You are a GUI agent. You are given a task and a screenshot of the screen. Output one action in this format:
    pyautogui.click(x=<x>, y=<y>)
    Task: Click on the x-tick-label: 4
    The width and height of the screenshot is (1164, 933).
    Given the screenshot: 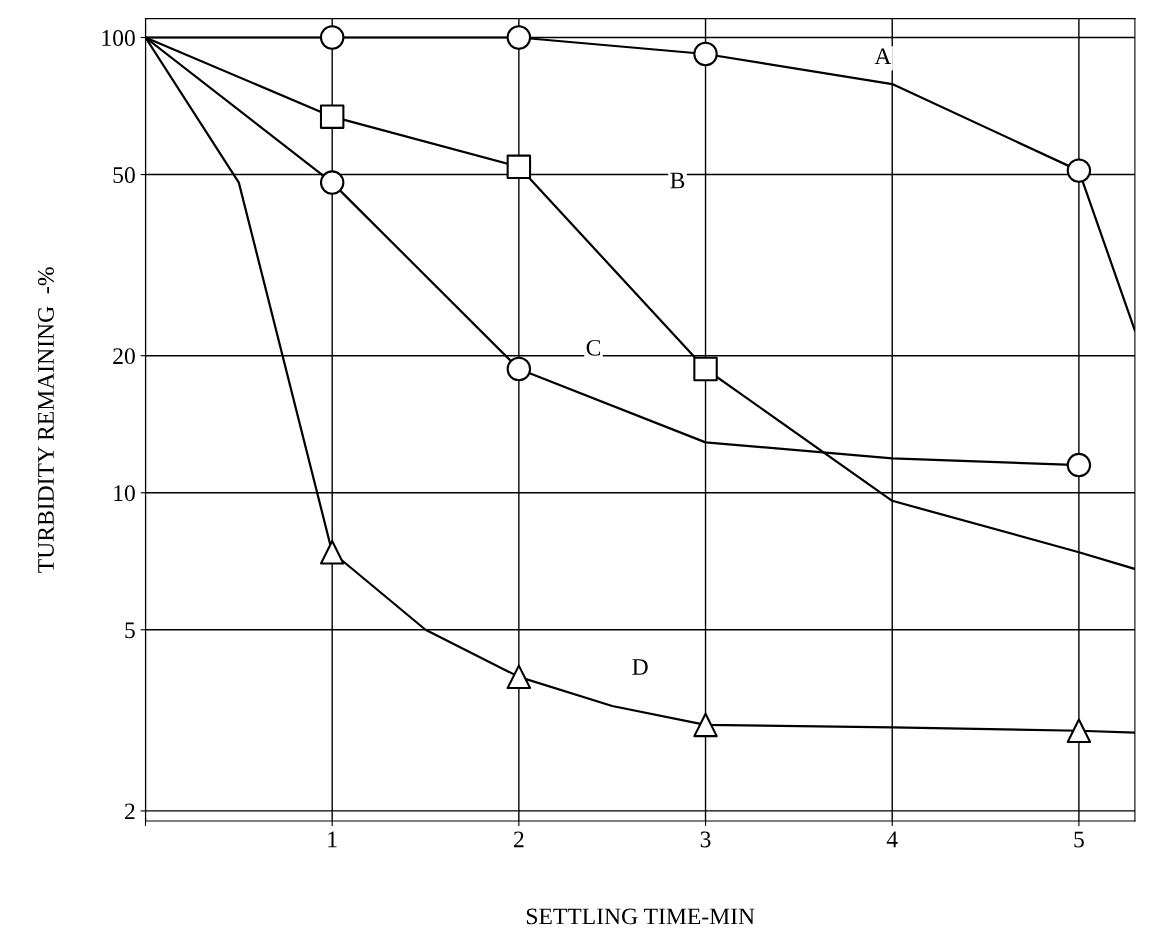 What is the action you would take?
    pyautogui.click(x=892, y=839)
    